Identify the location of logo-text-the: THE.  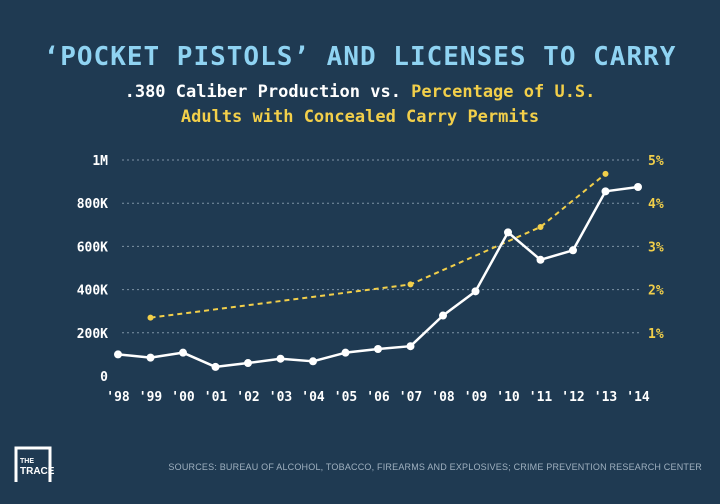
(27, 461).